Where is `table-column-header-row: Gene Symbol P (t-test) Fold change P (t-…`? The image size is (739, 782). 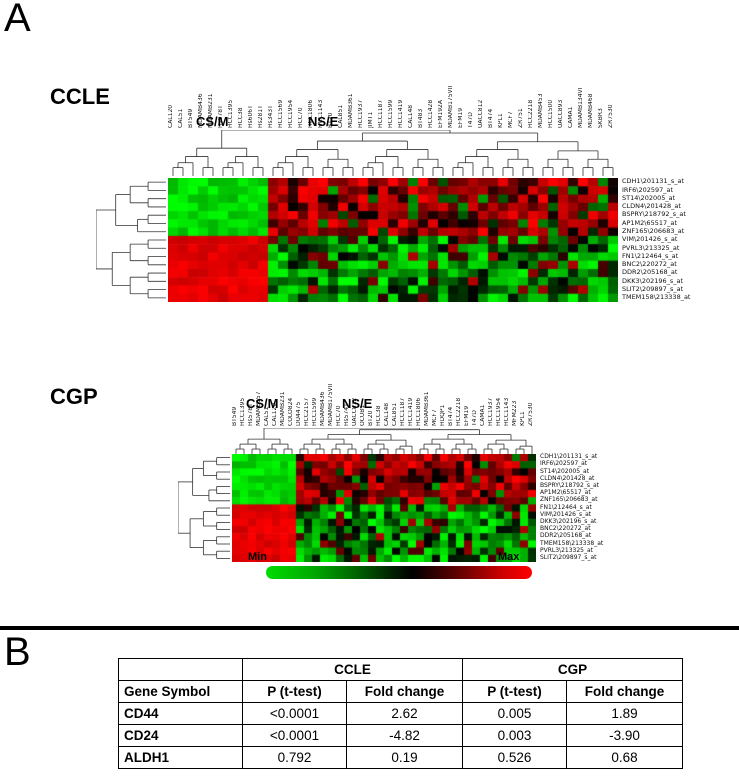 table-column-header-row: Gene Symbol P (t-test) Fold change P (t-… is located at coordinates (401, 691).